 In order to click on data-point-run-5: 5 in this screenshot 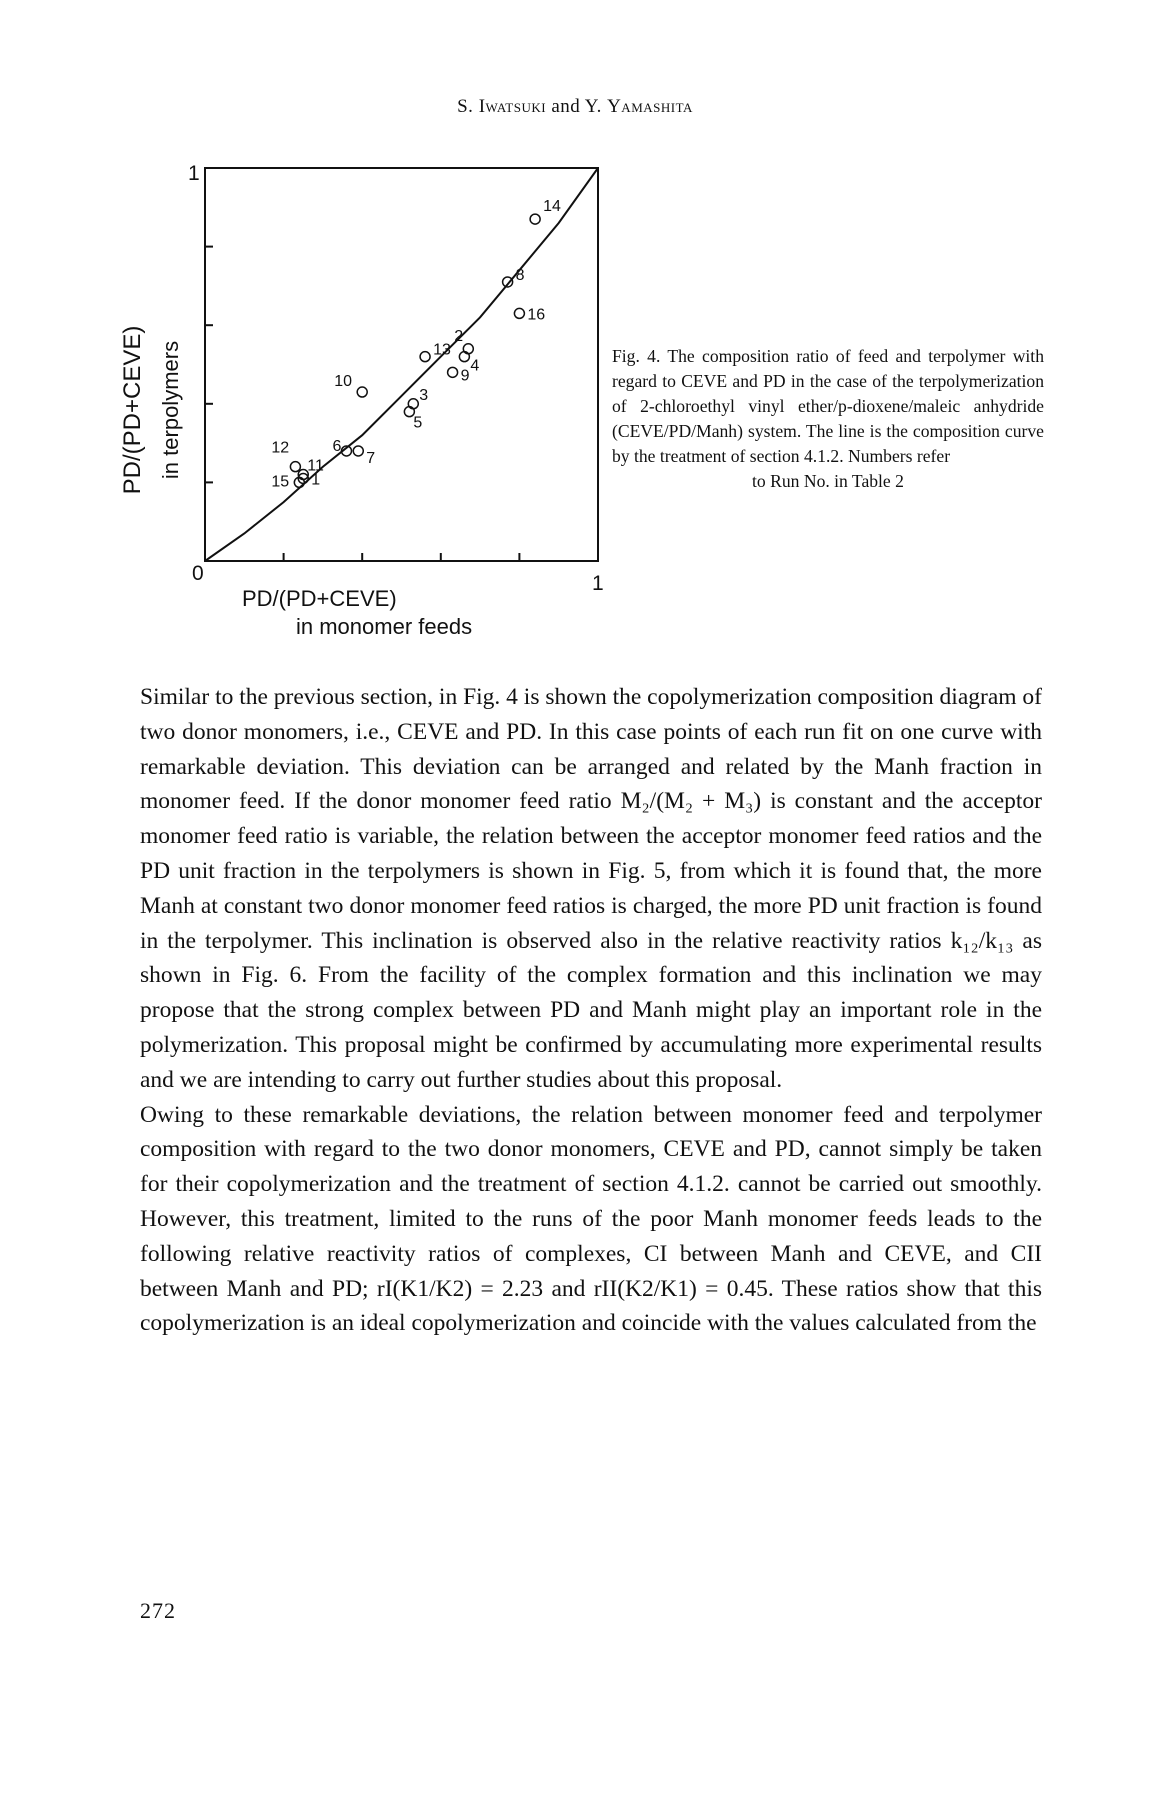, I will do `click(412, 418)`.